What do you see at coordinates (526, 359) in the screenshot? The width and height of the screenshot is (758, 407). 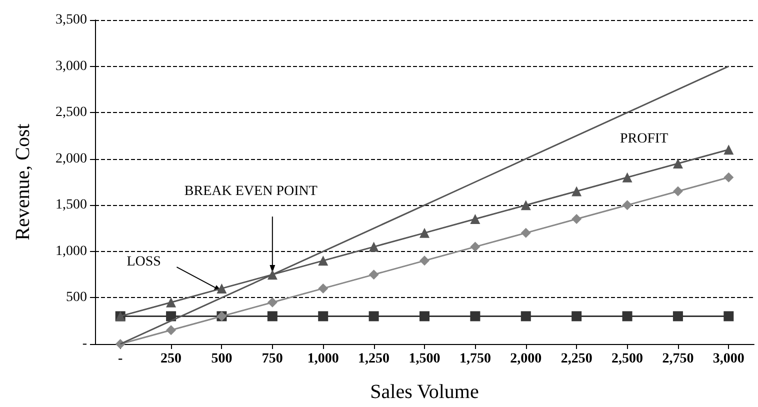 I see `x-tick-label: 2,000` at bounding box center [526, 359].